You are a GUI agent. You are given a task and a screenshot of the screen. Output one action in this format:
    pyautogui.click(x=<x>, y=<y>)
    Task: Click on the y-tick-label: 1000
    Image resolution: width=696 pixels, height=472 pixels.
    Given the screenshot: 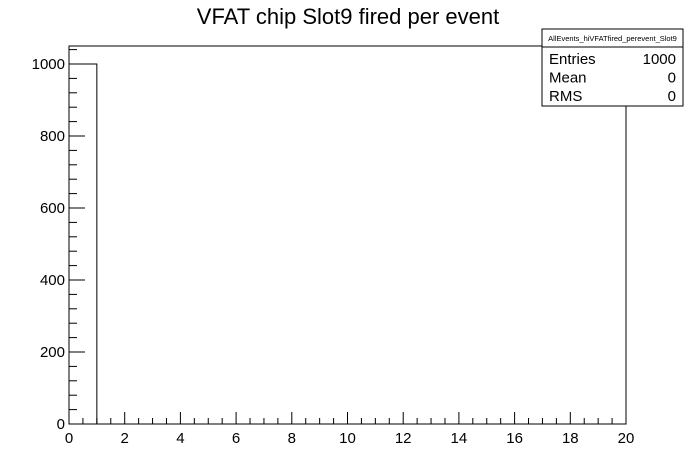 What is the action you would take?
    pyautogui.click(x=48, y=64)
    